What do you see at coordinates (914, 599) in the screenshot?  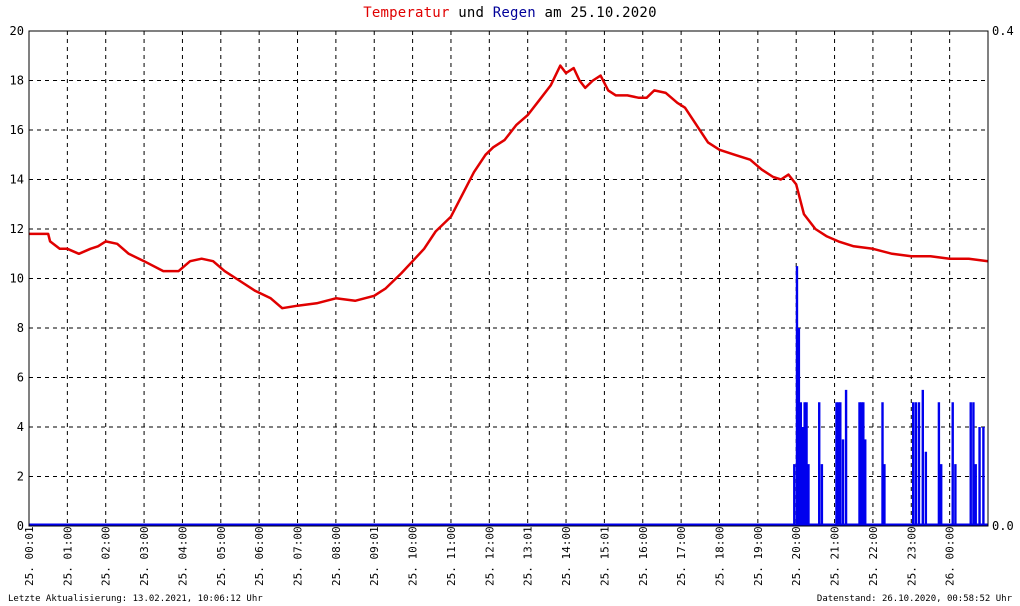 I see `footer-data-state: Datenstand: 26.10.2020, 00:58:52 Uhr` at bounding box center [914, 599].